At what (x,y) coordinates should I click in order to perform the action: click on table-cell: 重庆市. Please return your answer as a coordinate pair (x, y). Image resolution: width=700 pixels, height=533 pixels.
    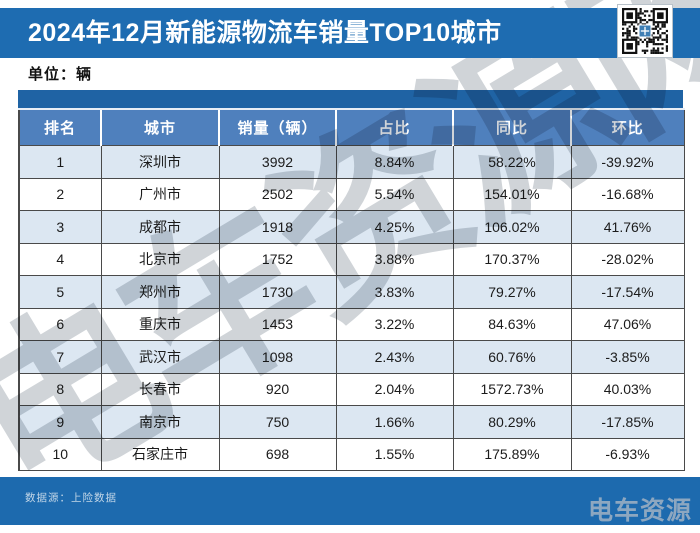
    Looking at the image, I should click on (160, 324).